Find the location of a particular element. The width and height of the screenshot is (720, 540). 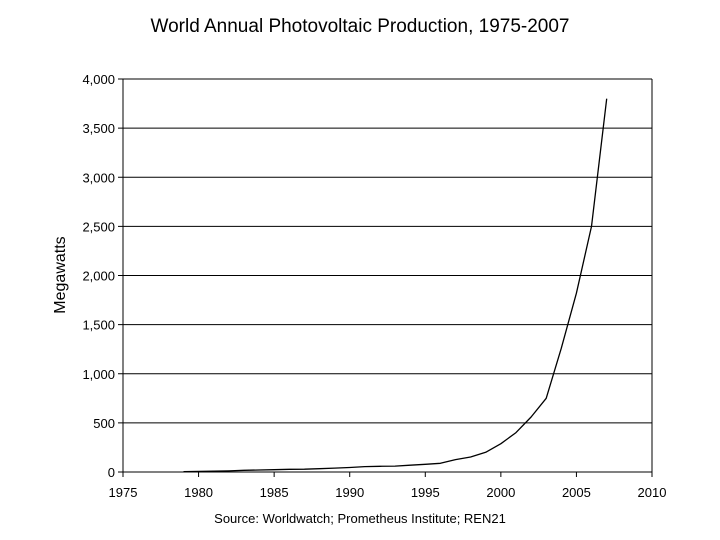

x-tick-label: 2010 is located at coordinates (652, 492).